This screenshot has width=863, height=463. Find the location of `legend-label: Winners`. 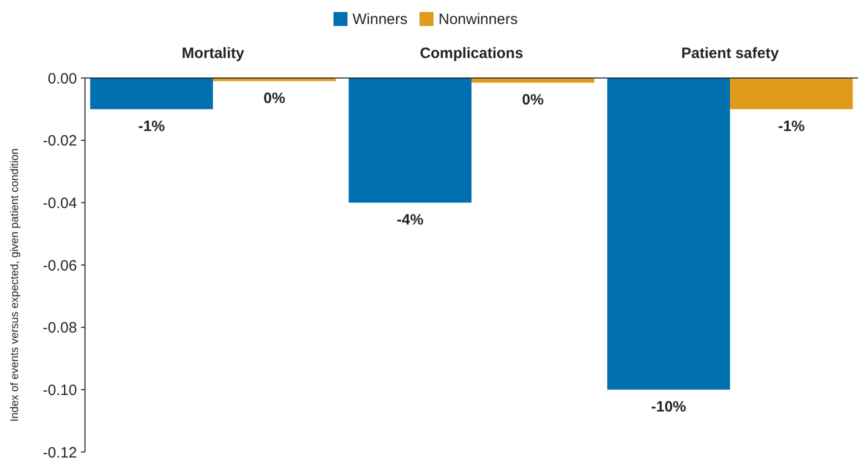

legend-label: Winners is located at coordinates (380, 19).